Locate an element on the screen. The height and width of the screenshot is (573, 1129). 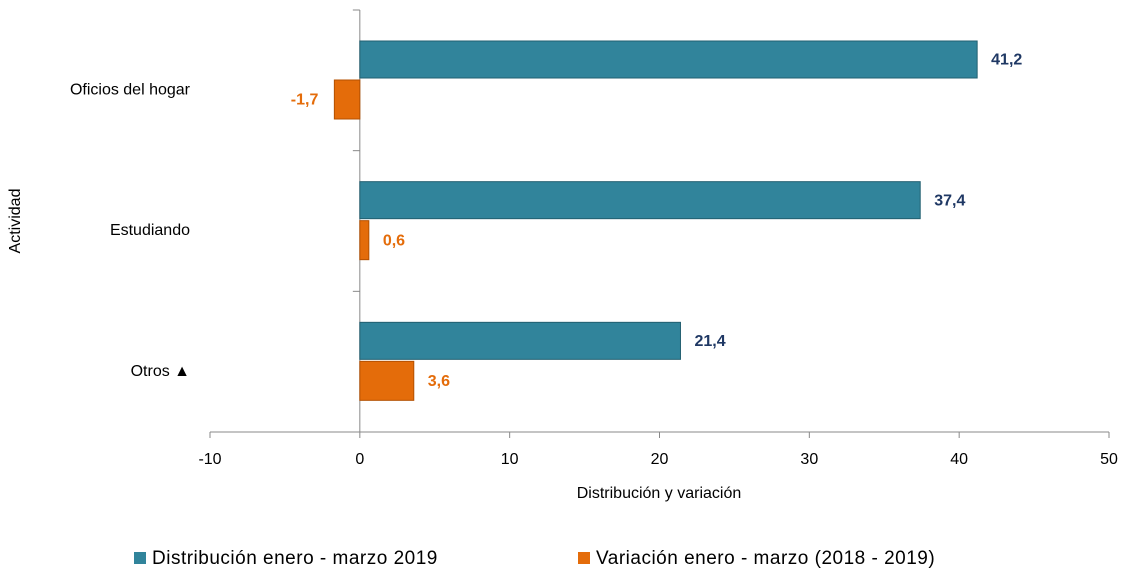
category-label: Otros ▲ is located at coordinates (160, 371).